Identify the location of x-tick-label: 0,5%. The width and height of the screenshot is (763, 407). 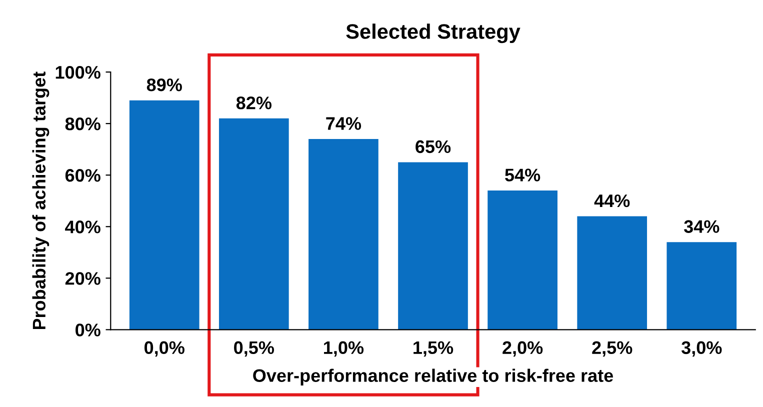
(254, 349).